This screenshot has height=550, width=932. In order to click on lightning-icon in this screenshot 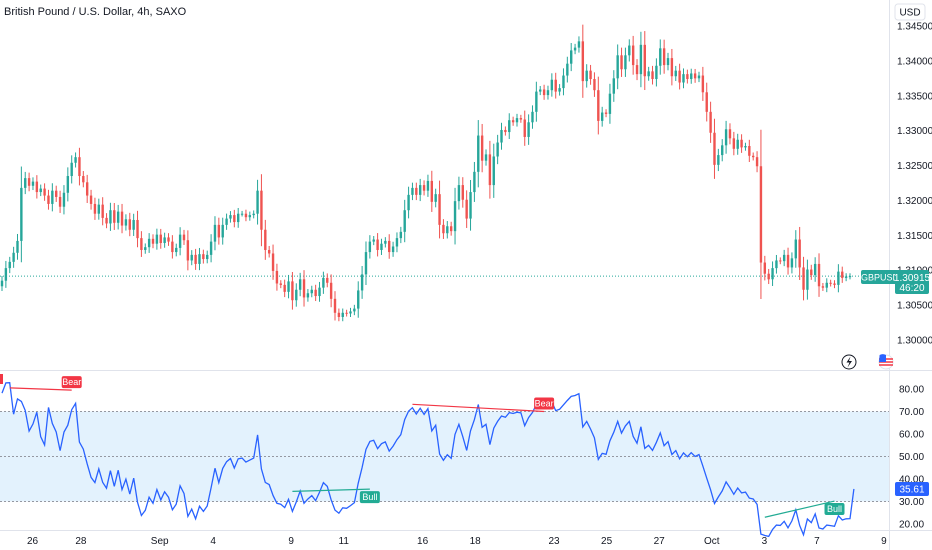, I will do `click(849, 362)`.